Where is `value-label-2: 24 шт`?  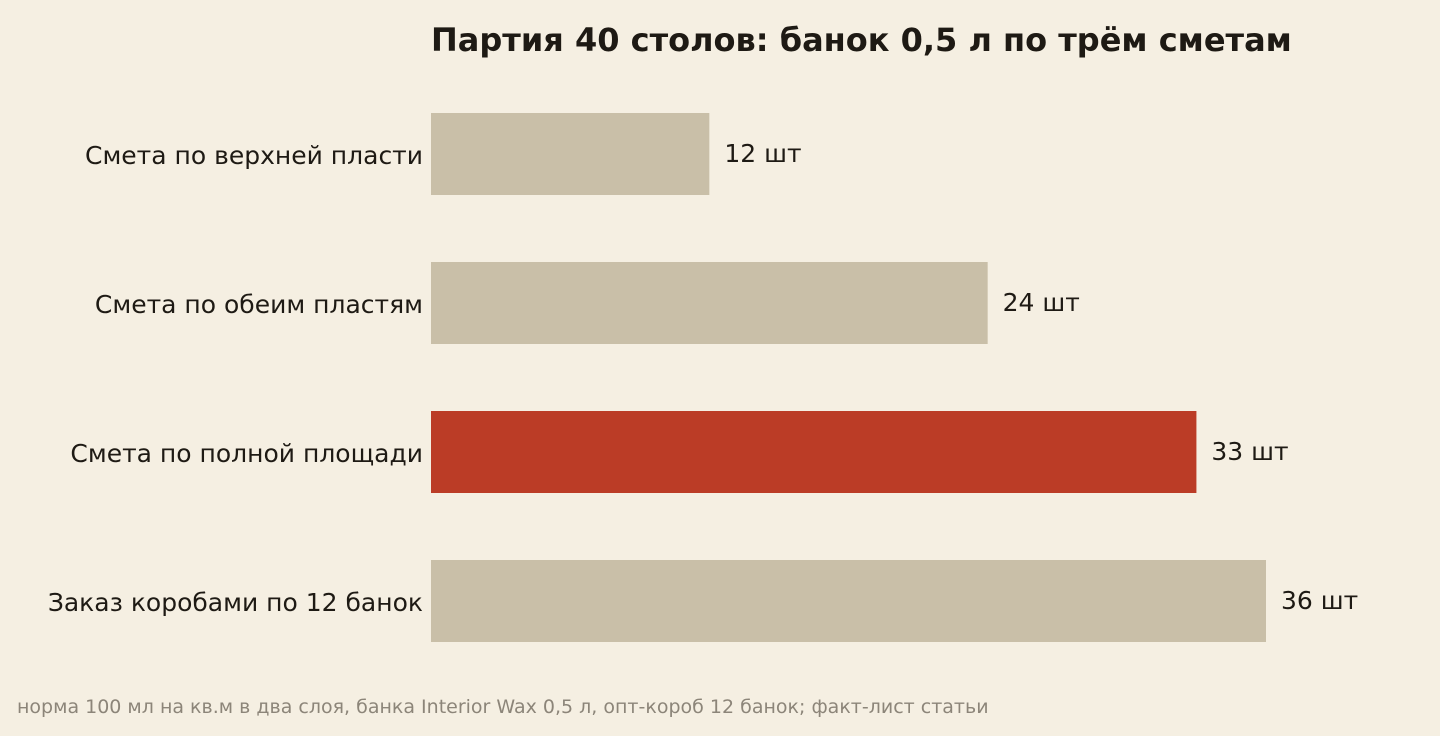 value-label-2: 24 шт is located at coordinates (1041, 302).